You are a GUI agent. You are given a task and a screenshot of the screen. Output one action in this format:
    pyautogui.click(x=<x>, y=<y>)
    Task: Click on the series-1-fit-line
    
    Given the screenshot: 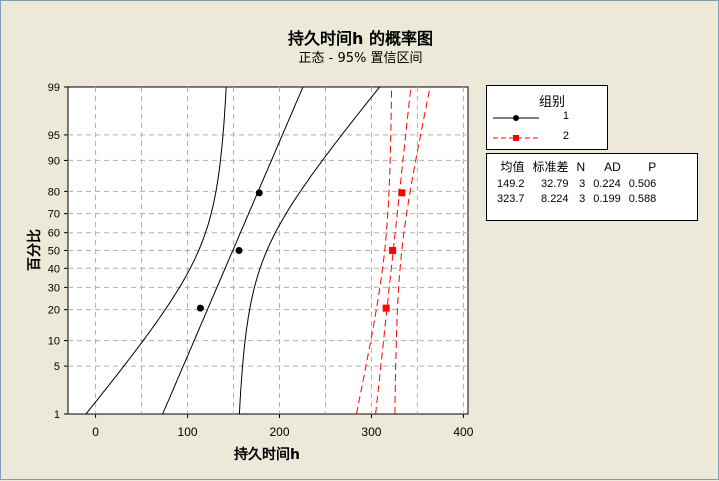 What is the action you would take?
    pyautogui.click(x=233, y=250)
    